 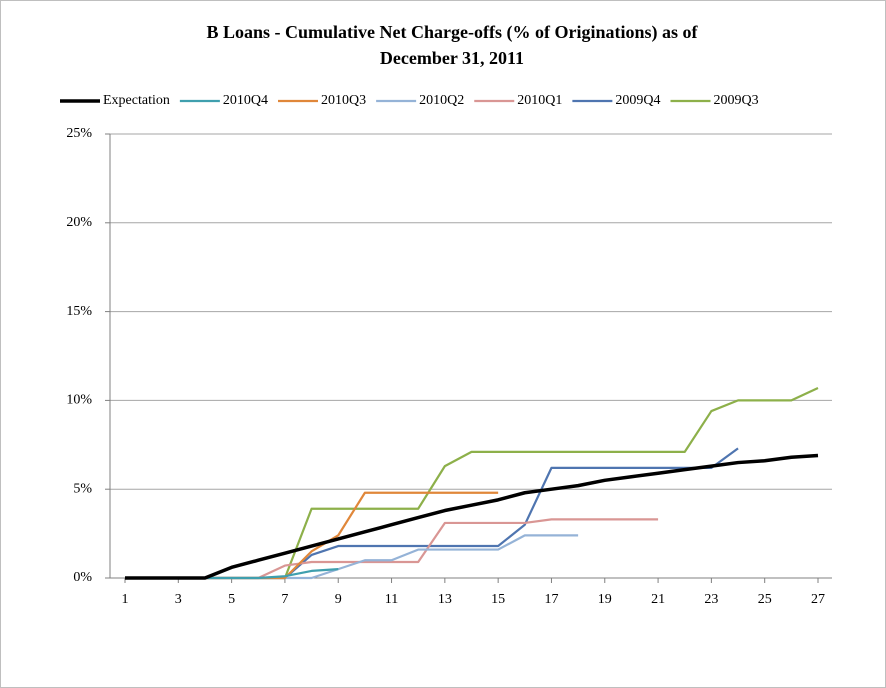 I want to click on x-tick-label: 13, so click(x=445, y=599).